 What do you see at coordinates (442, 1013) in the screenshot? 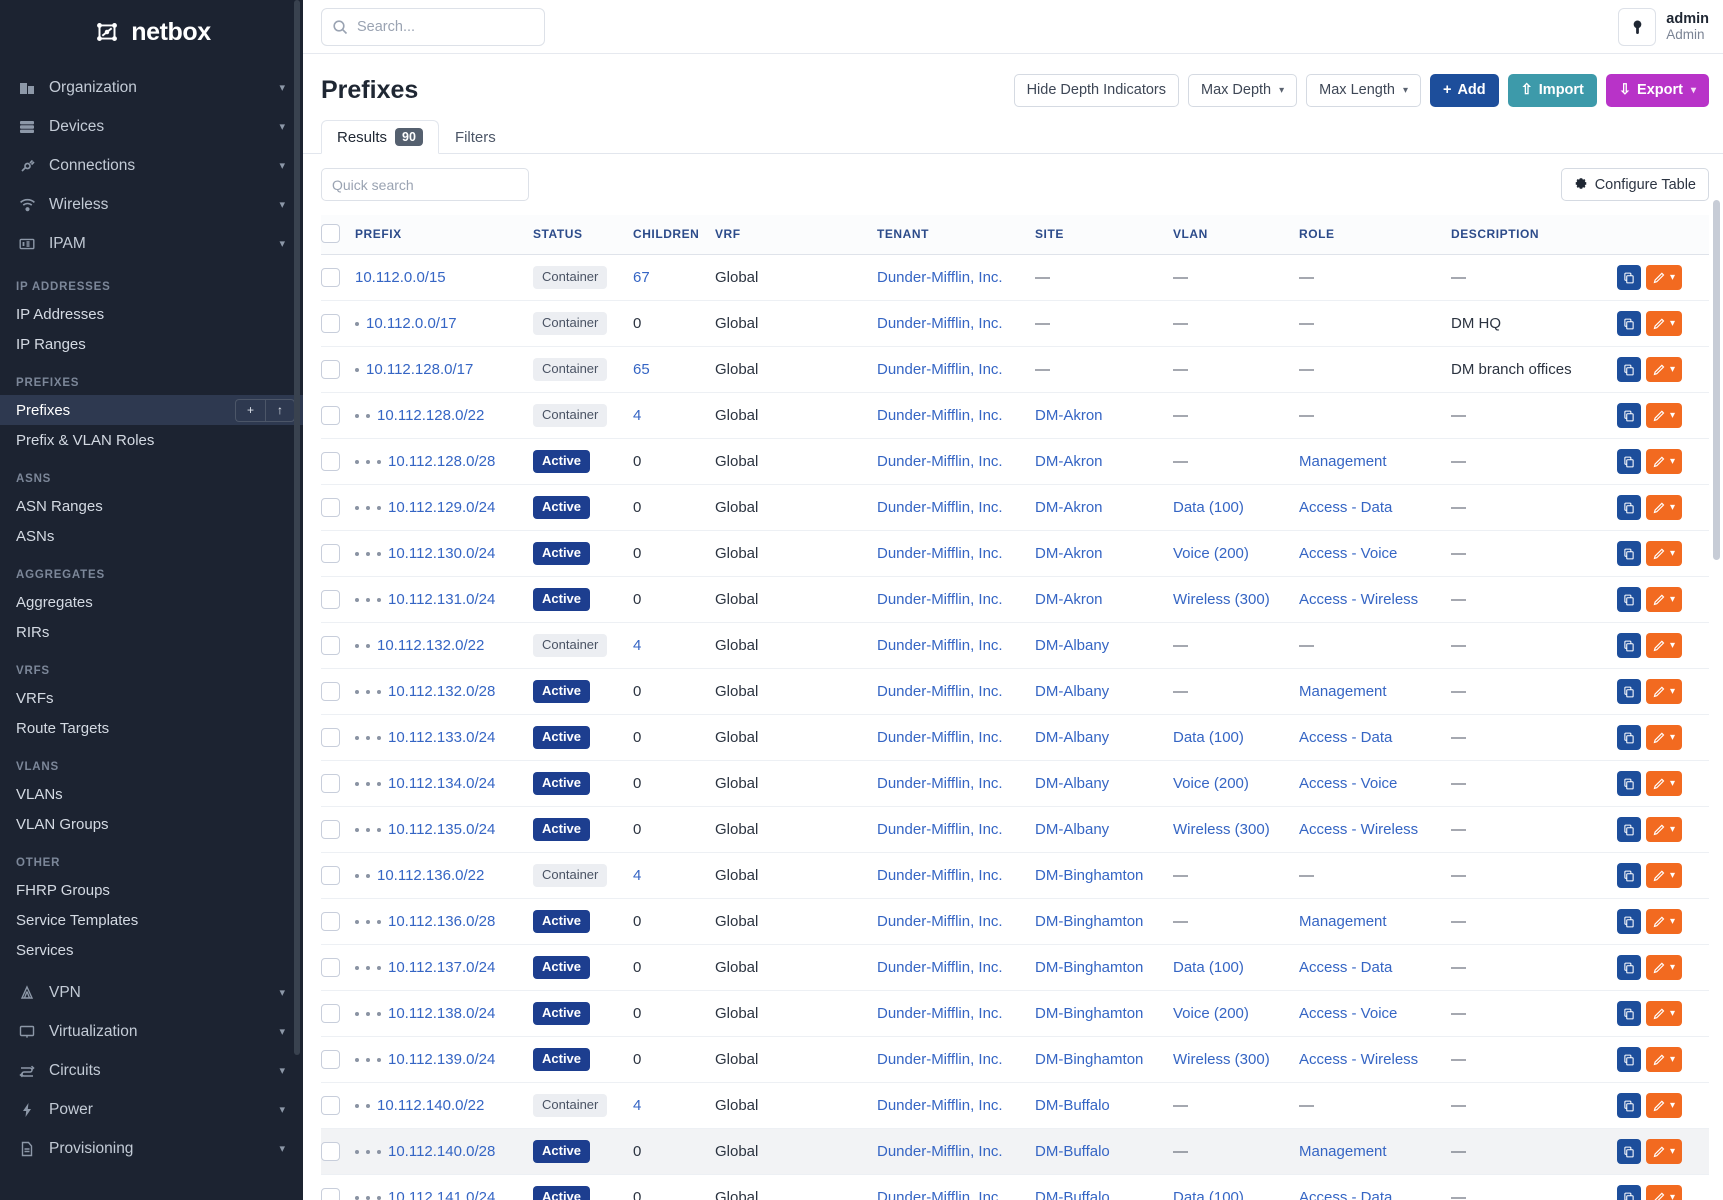
I see `prefix-link: 10.112.138.0/24` at bounding box center [442, 1013].